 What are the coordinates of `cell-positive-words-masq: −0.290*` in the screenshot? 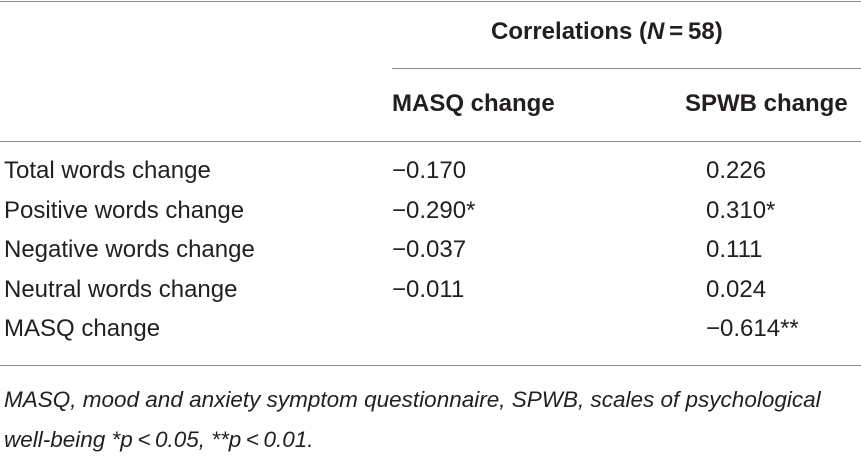 It's located at (434, 210).